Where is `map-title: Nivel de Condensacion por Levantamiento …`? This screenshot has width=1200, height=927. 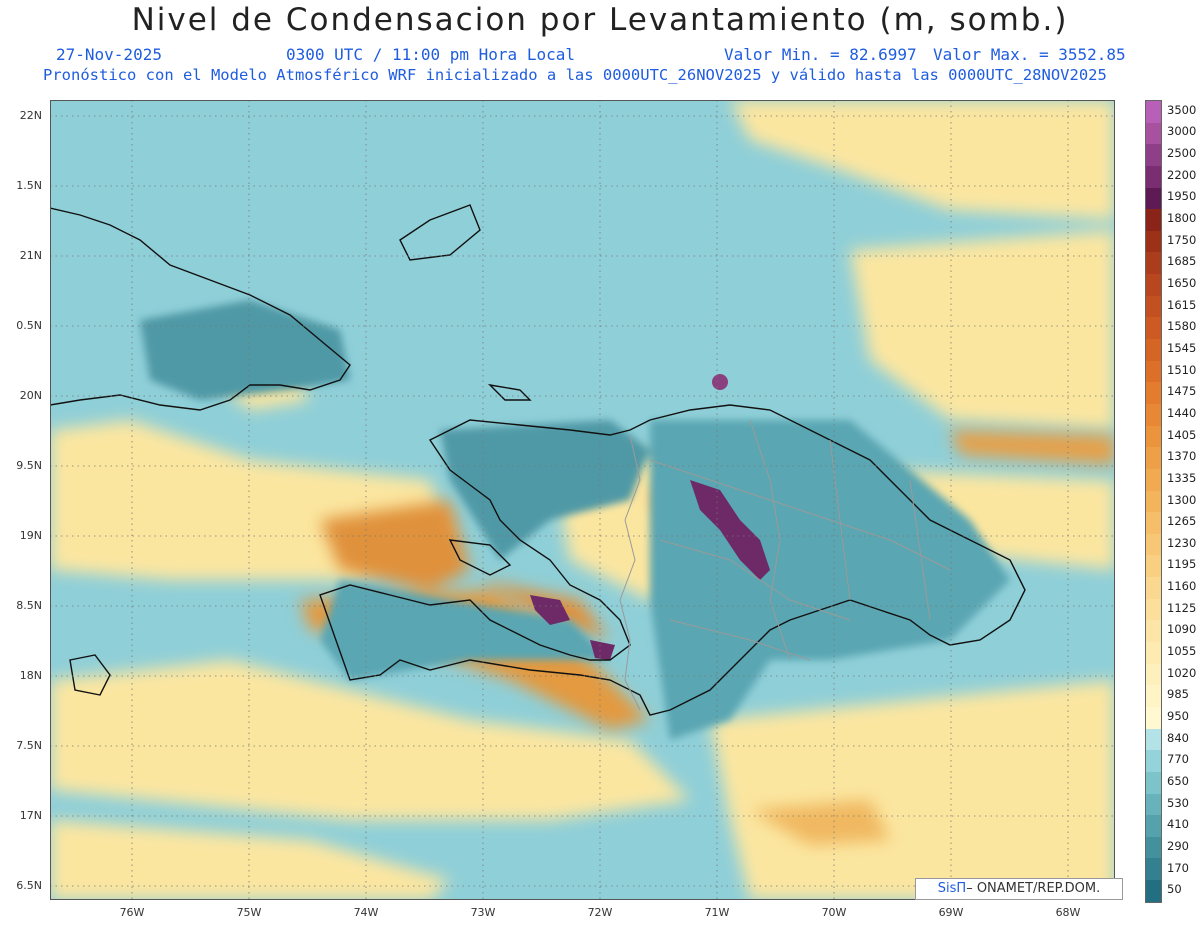 map-title: Nivel de Condensacion por Levantamiento … is located at coordinates (600, 20).